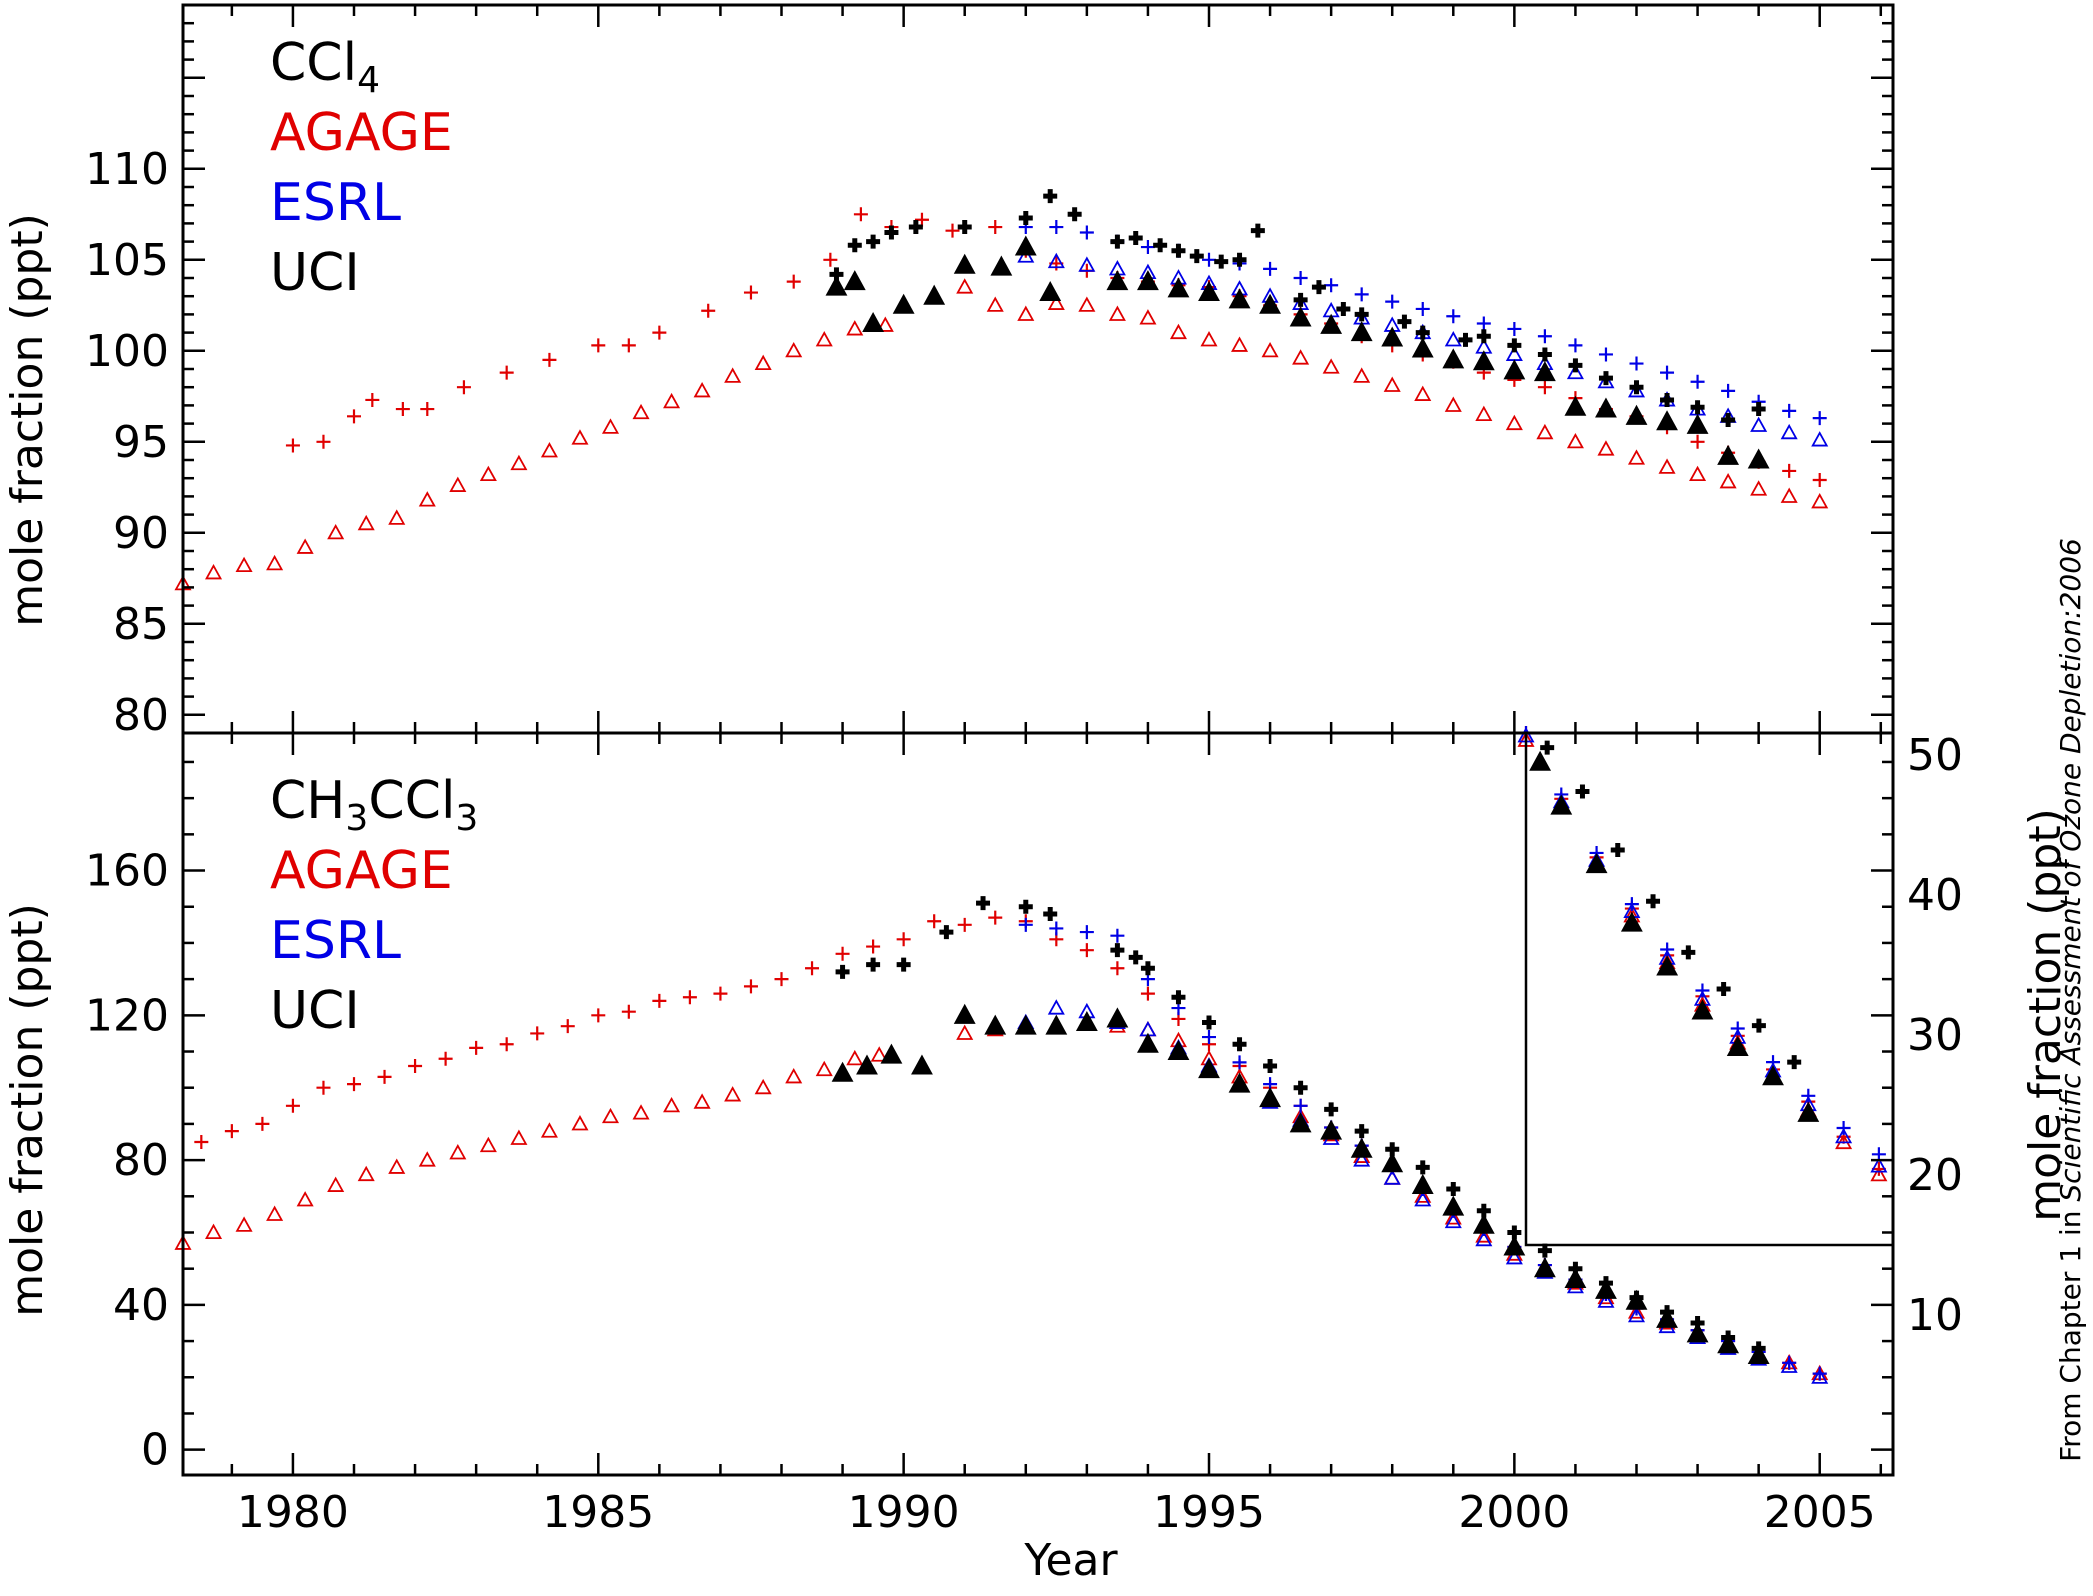  What do you see at coordinates (361, 871) in the screenshot?
I see `ch3ccl3-legend-agage: AGAGE` at bounding box center [361, 871].